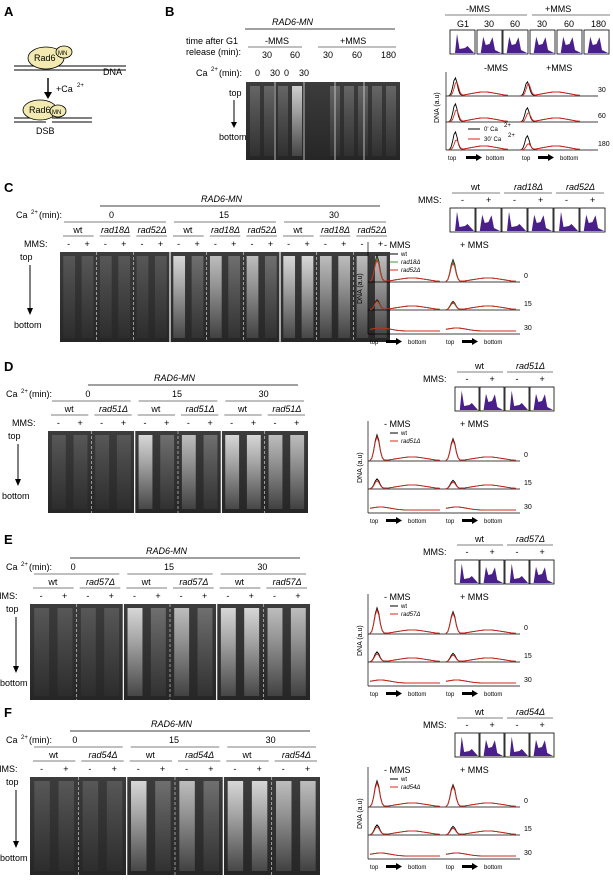 The image size is (613, 884). Describe the element at coordinates (467, 725) in the screenshot. I see `fc-minus: -` at that location.